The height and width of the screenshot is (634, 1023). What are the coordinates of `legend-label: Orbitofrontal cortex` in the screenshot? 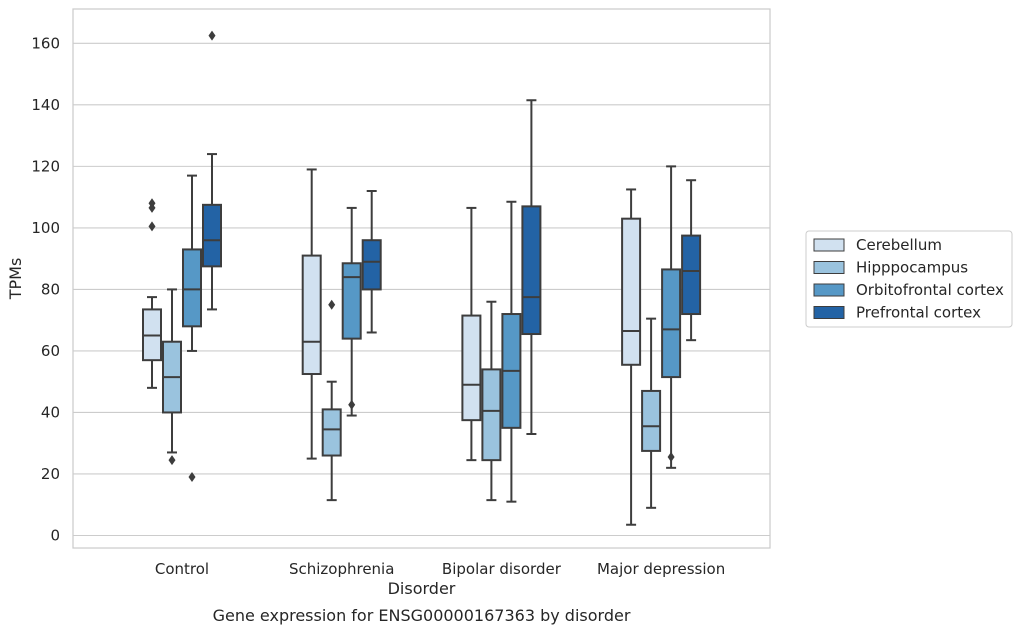 It's located at (930, 290).